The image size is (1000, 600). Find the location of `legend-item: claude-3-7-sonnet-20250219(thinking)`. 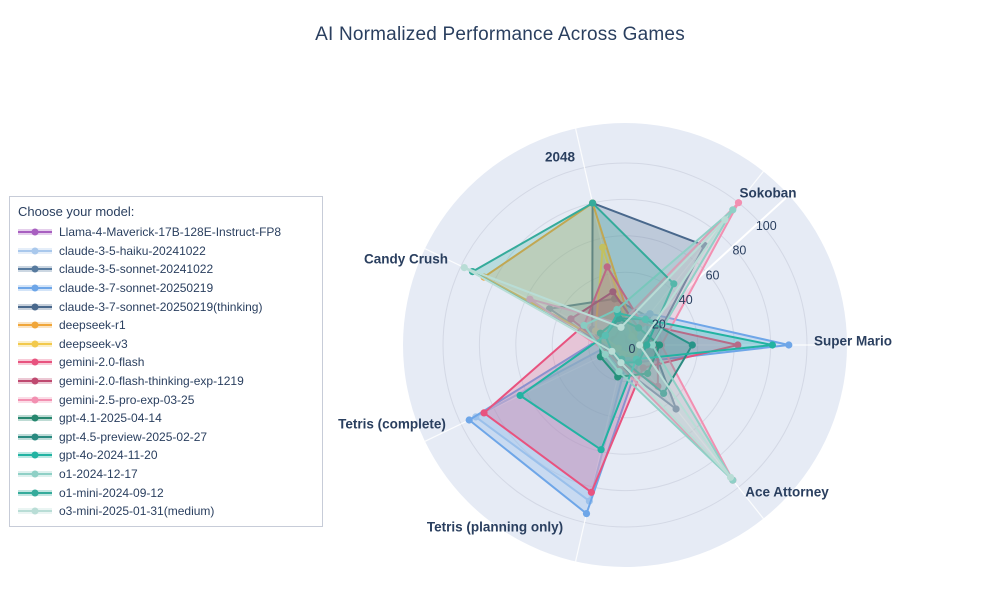

legend-item: claude-3-7-sonnet-20250219(thinking) is located at coordinates (166, 306).